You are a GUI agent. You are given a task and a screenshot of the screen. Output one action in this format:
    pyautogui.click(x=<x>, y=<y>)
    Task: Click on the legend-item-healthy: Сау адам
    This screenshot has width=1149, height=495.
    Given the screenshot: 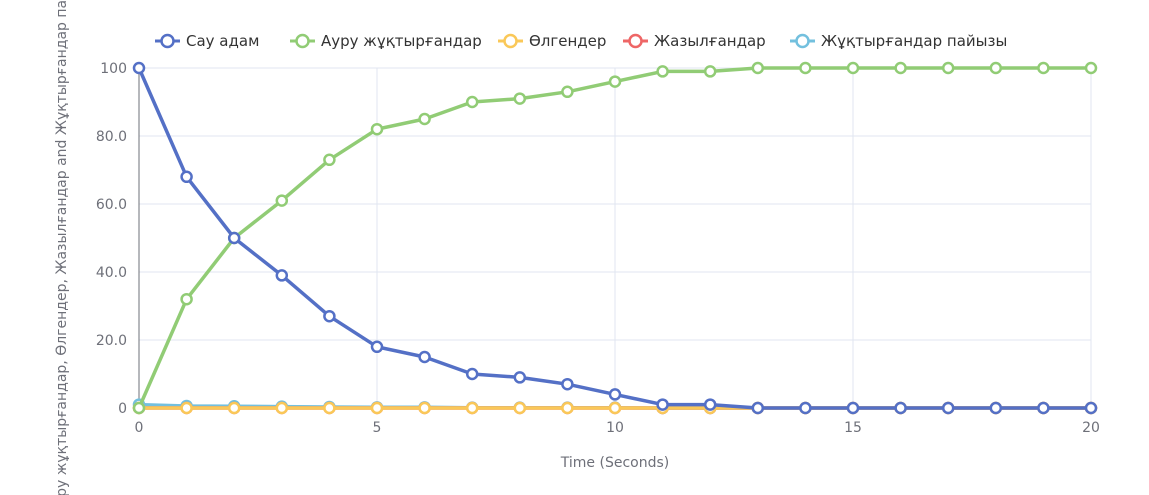 What is the action you would take?
    pyautogui.click(x=207, y=41)
    